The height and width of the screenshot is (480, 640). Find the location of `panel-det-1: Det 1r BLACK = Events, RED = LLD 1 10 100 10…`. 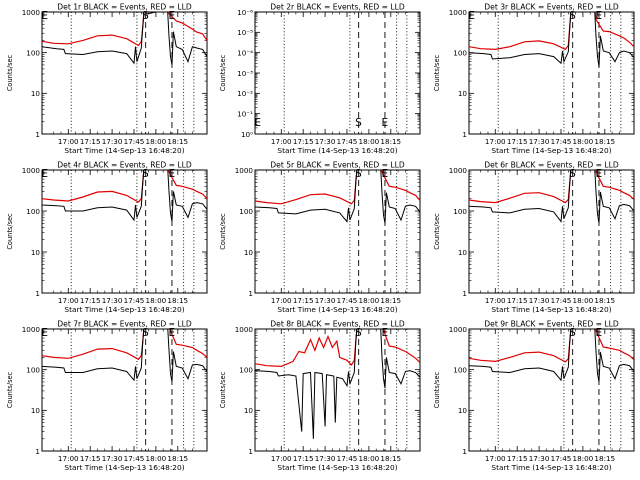

panel-det-1: Det 1r BLACK = Events, RED = LLD 1 10 100 10… is located at coordinates (107, 79).